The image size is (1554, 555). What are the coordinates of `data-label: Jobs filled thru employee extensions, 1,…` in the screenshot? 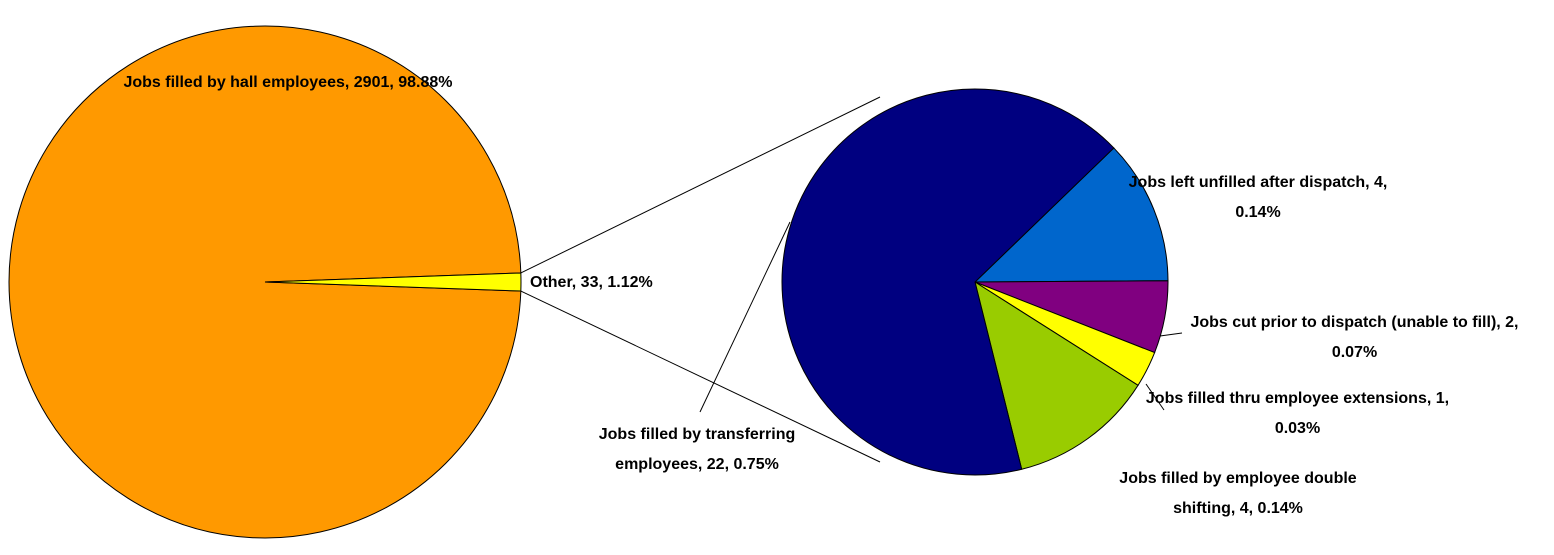 It's located at (1297, 413).